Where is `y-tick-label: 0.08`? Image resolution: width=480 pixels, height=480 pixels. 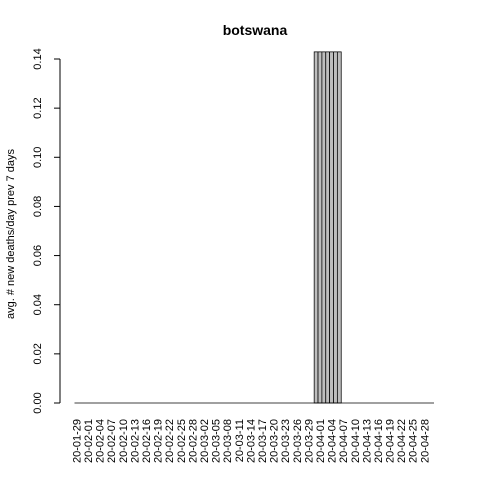
y-tick-label: 0.08 is located at coordinates (38, 206).